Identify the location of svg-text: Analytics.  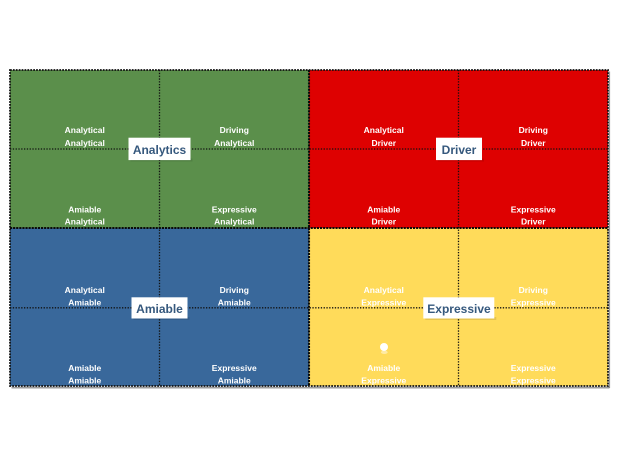
(160, 150).